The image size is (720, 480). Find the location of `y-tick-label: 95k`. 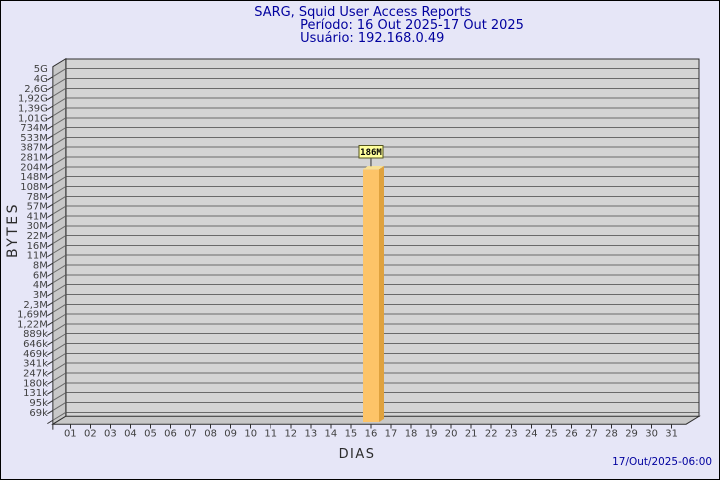

y-tick-label: 95k is located at coordinates (38, 403).